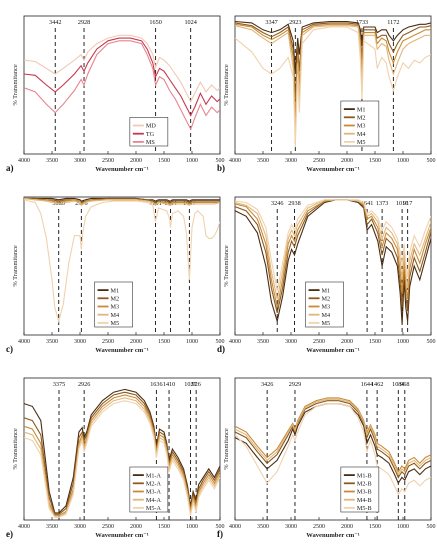 Image resolution: width=437 pixels, height=555 pixels. What do you see at coordinates (362, 22) in the screenshot?
I see `reference-label: 1733` at bounding box center [362, 22].